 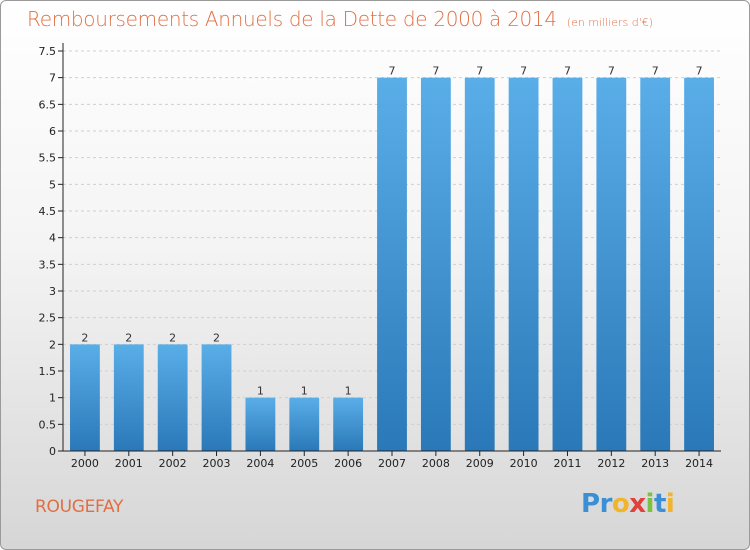 I want to click on x-tick-label: 2007, so click(x=392, y=463).